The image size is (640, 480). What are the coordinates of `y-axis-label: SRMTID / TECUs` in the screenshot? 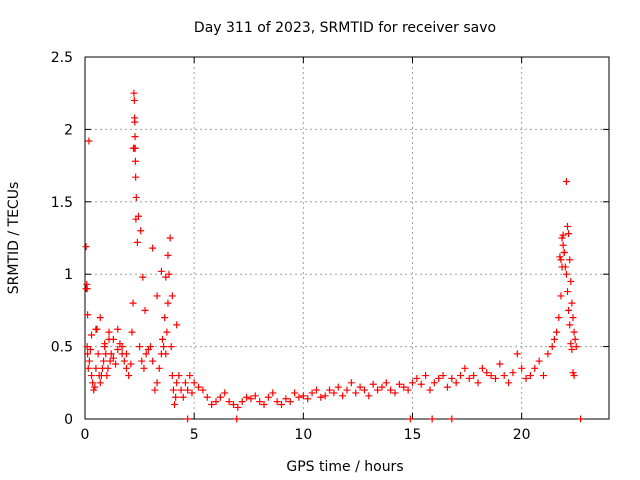 It's located at (14, 238).